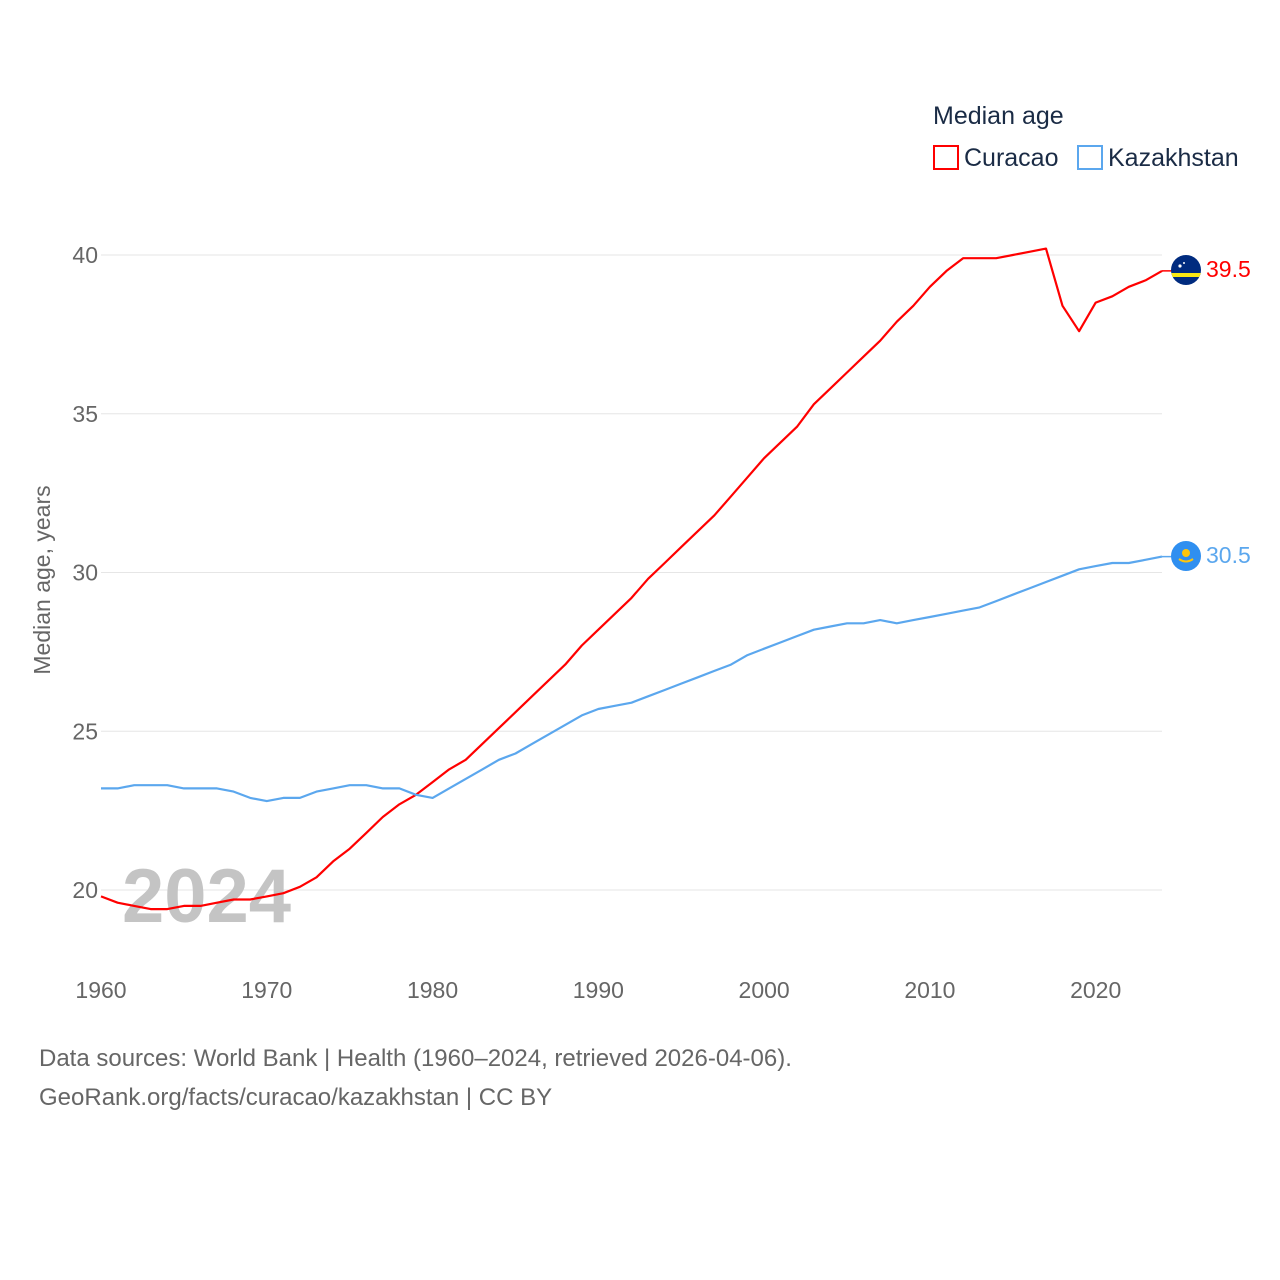 Image resolution: width=1280 pixels, height=1280 pixels. I want to click on curacao-flag-icon, so click(1186, 270).